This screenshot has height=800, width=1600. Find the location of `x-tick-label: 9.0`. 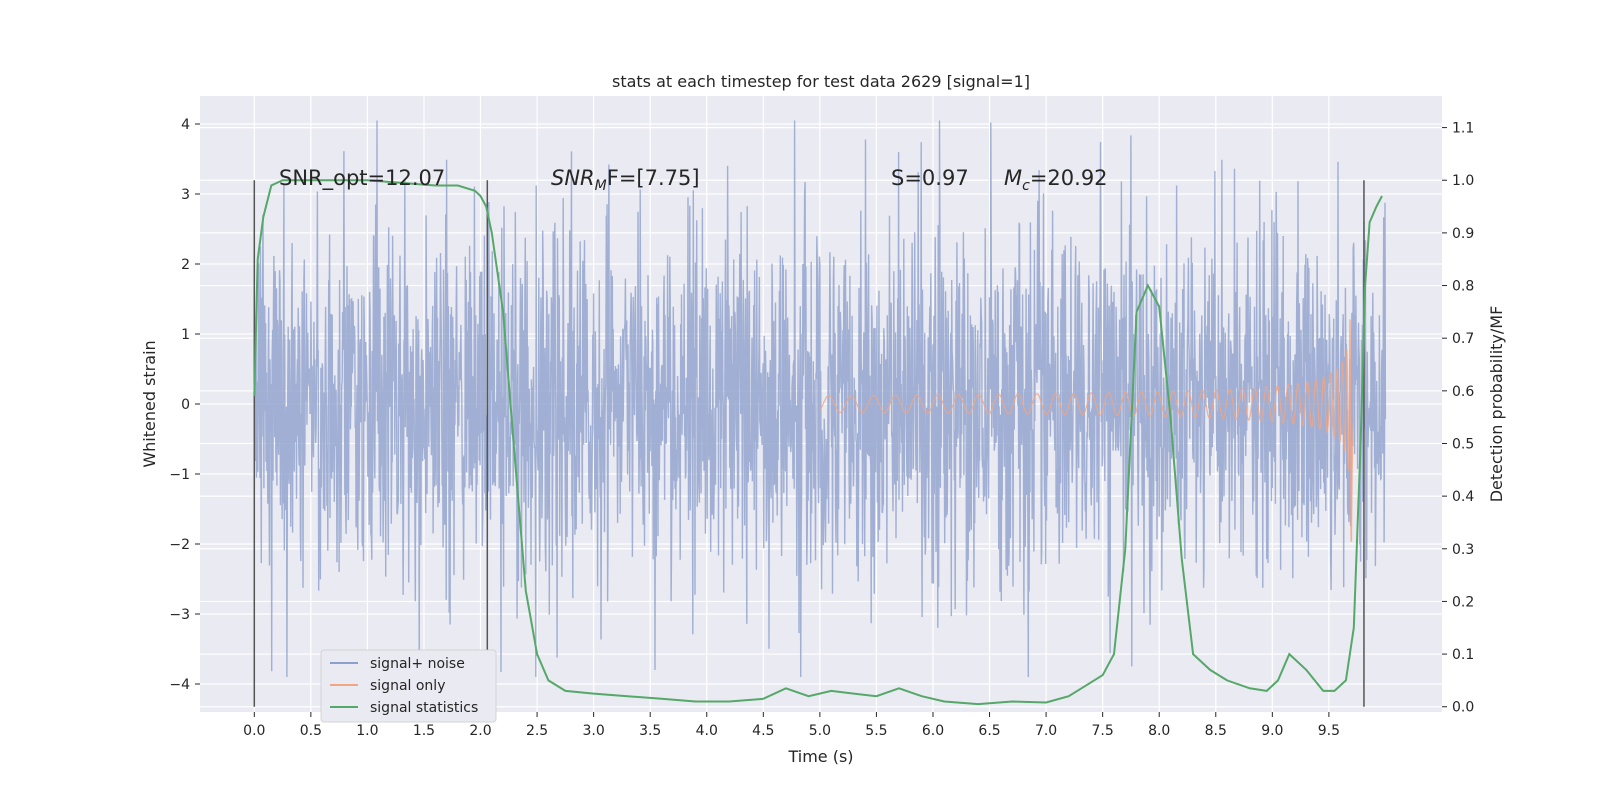

x-tick-label: 9.0 is located at coordinates (1272, 731).